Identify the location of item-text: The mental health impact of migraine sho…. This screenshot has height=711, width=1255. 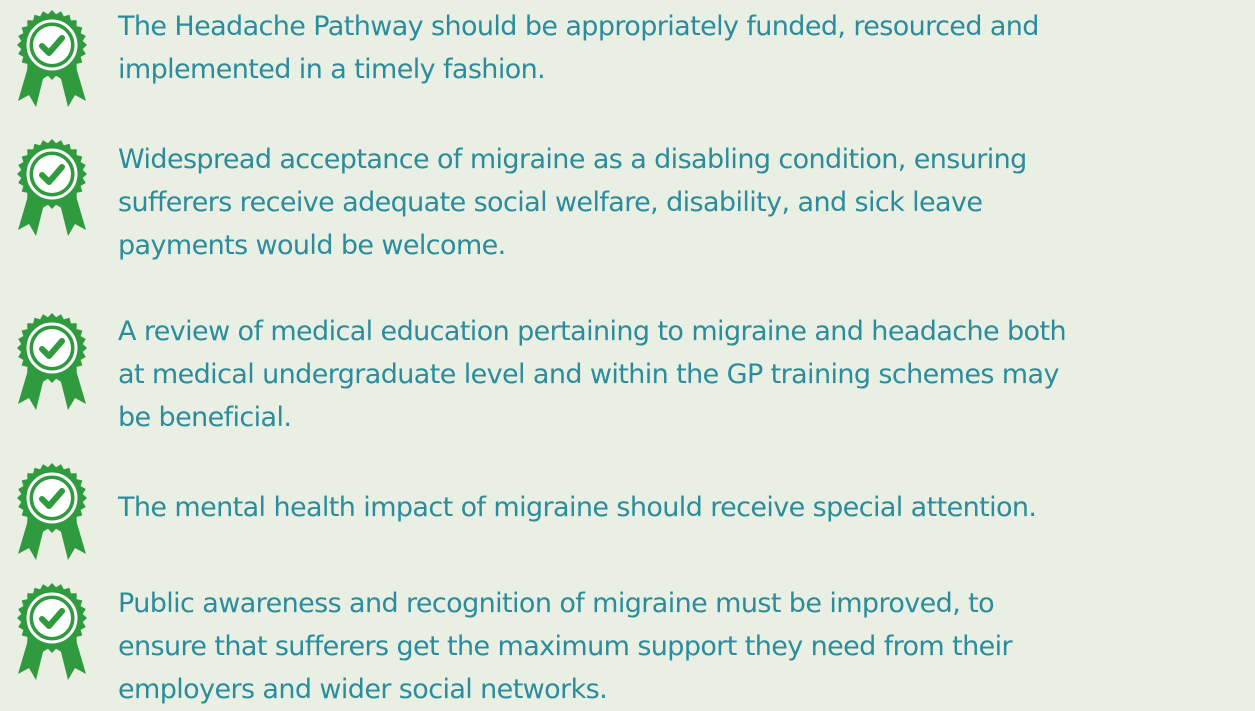
(577, 507).